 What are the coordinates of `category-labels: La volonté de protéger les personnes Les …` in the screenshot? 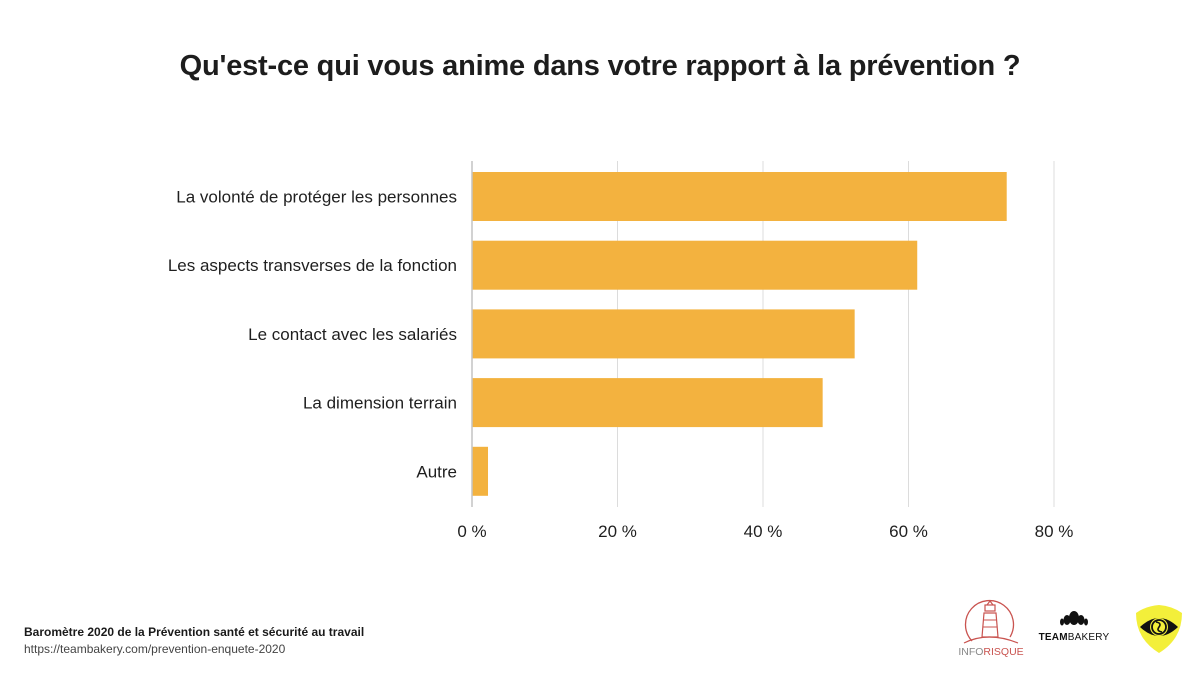 It's located at (312, 335).